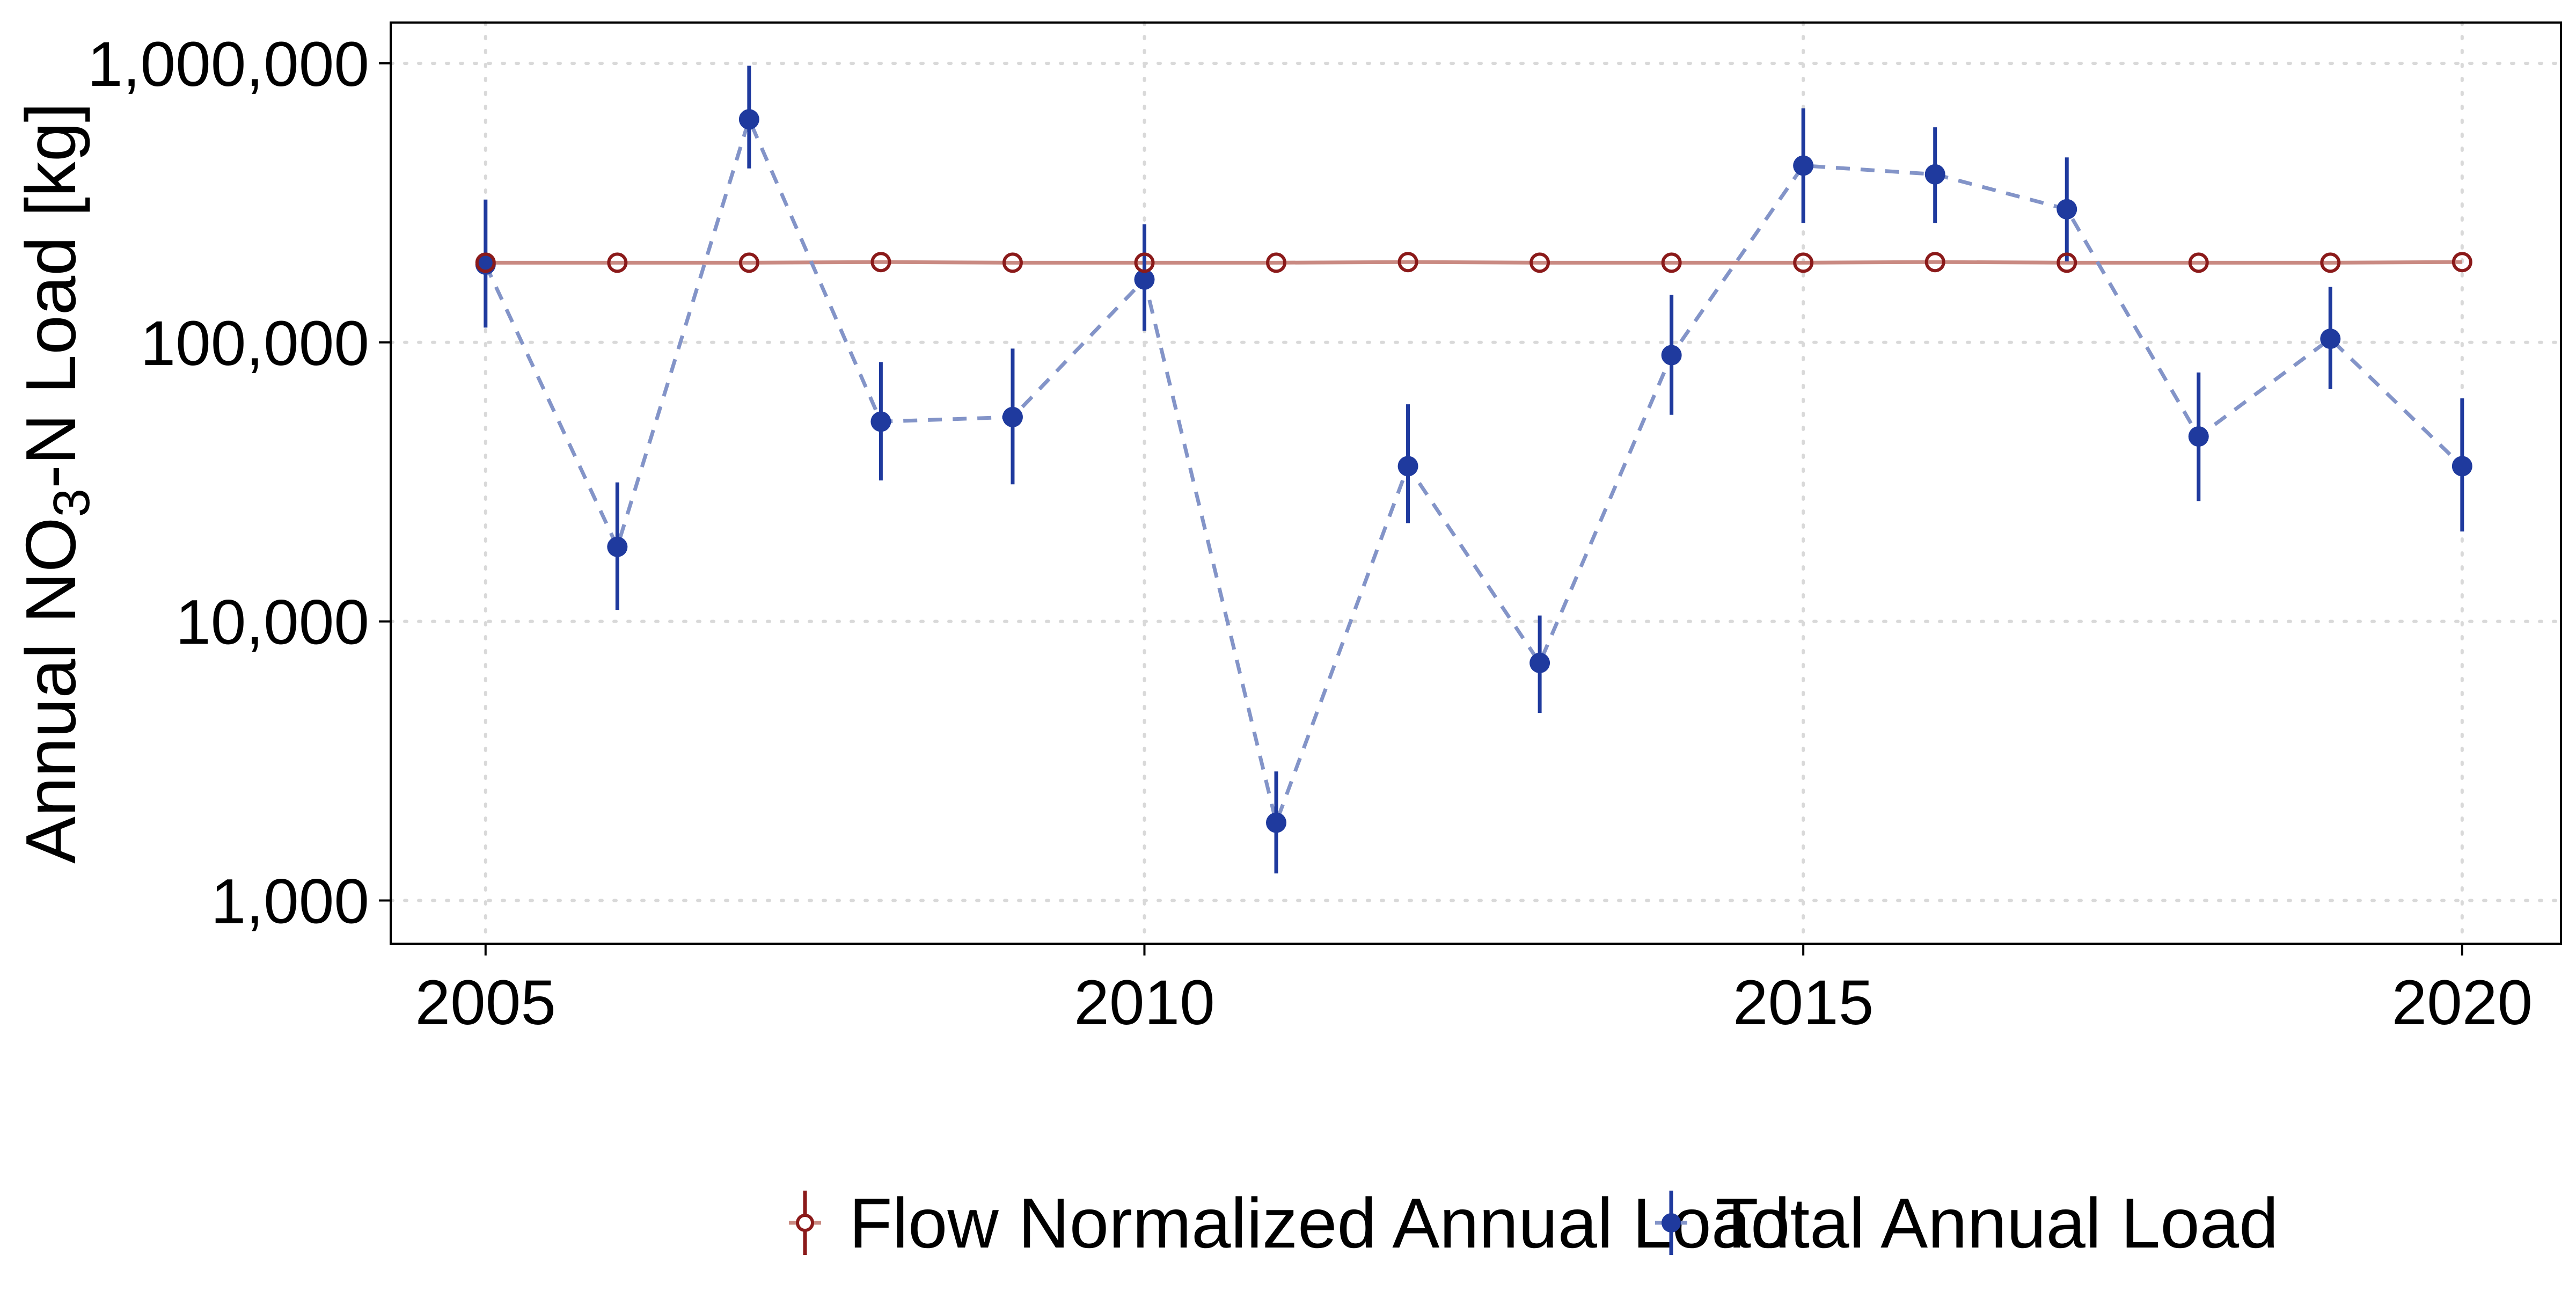  Describe the element at coordinates (486, 1002) in the screenshot. I see `x-tick-label: 2005` at that location.